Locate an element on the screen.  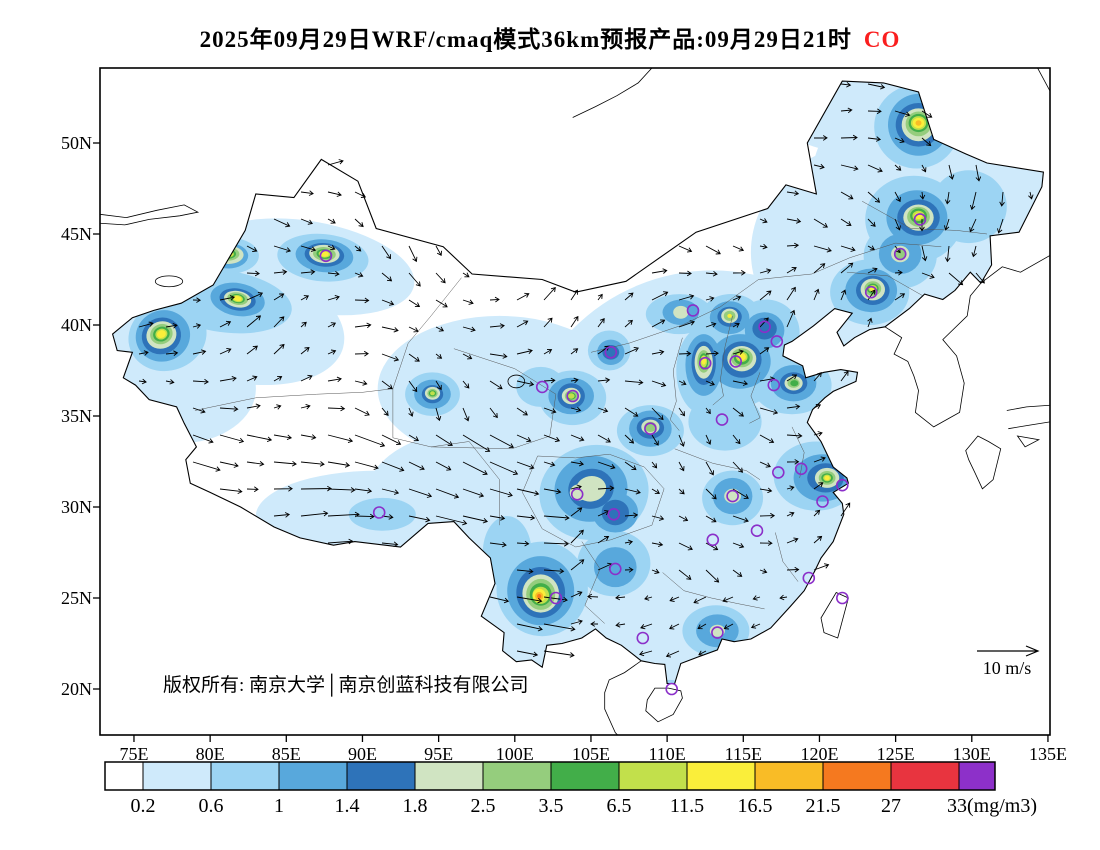
lat-tick-label: 45N is located at coordinates (76, 234).